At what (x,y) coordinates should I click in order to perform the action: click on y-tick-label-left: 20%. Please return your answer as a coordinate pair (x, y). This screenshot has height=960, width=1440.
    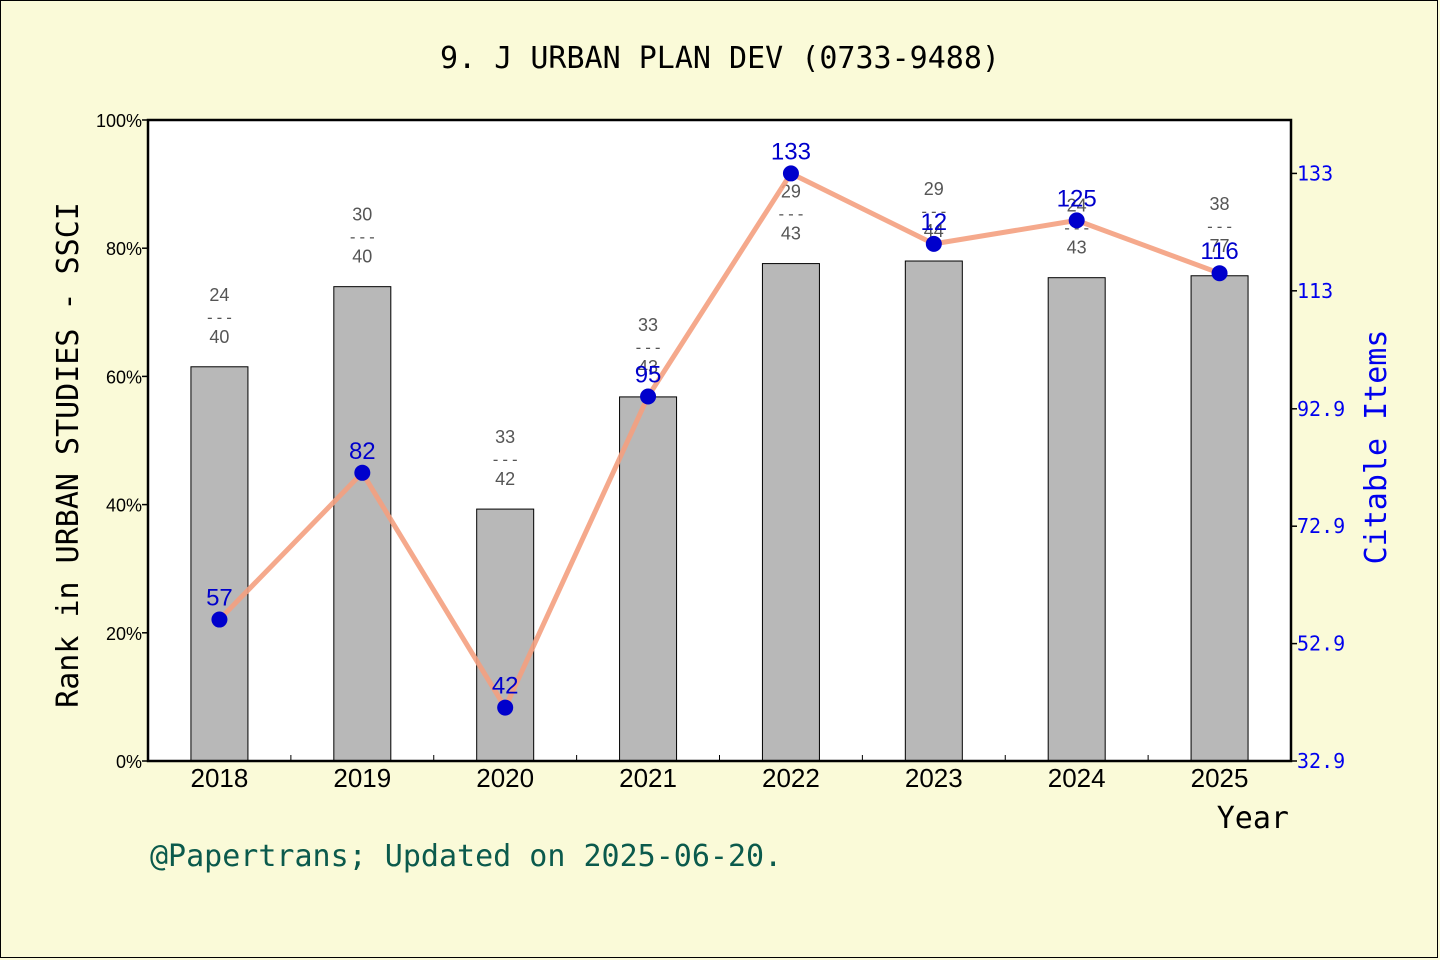
    Looking at the image, I should click on (124, 634).